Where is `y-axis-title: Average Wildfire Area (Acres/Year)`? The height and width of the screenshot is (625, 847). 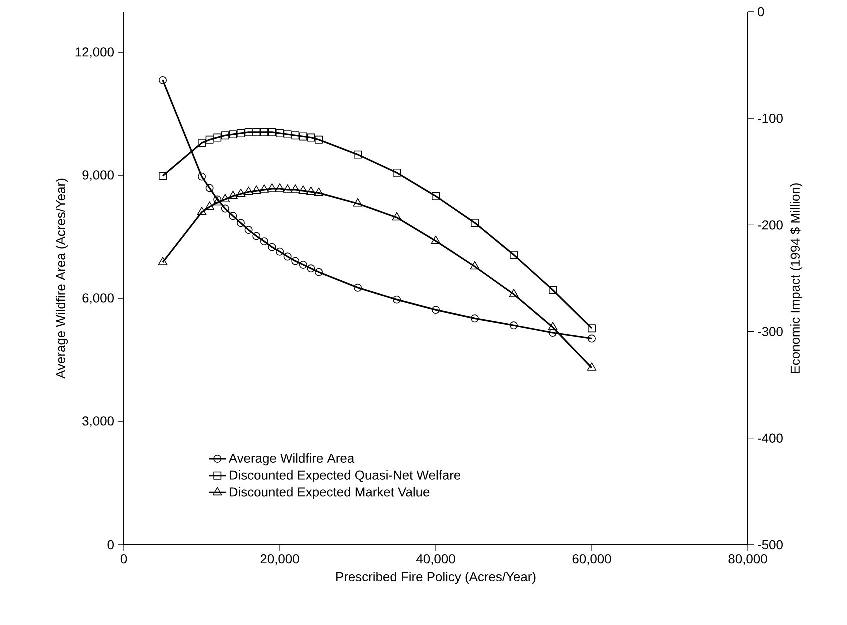 y-axis-title: Average Wildfire Area (Acres/Year) is located at coordinates (62, 278).